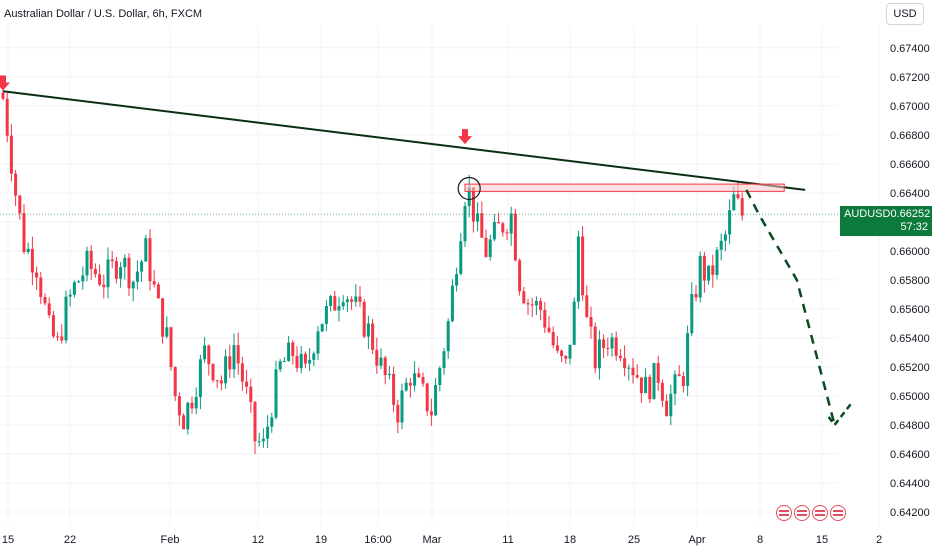 This screenshot has width=932, height=550. What do you see at coordinates (910, 310) in the screenshot?
I see `y-tick-label: 0.65600` at bounding box center [910, 310].